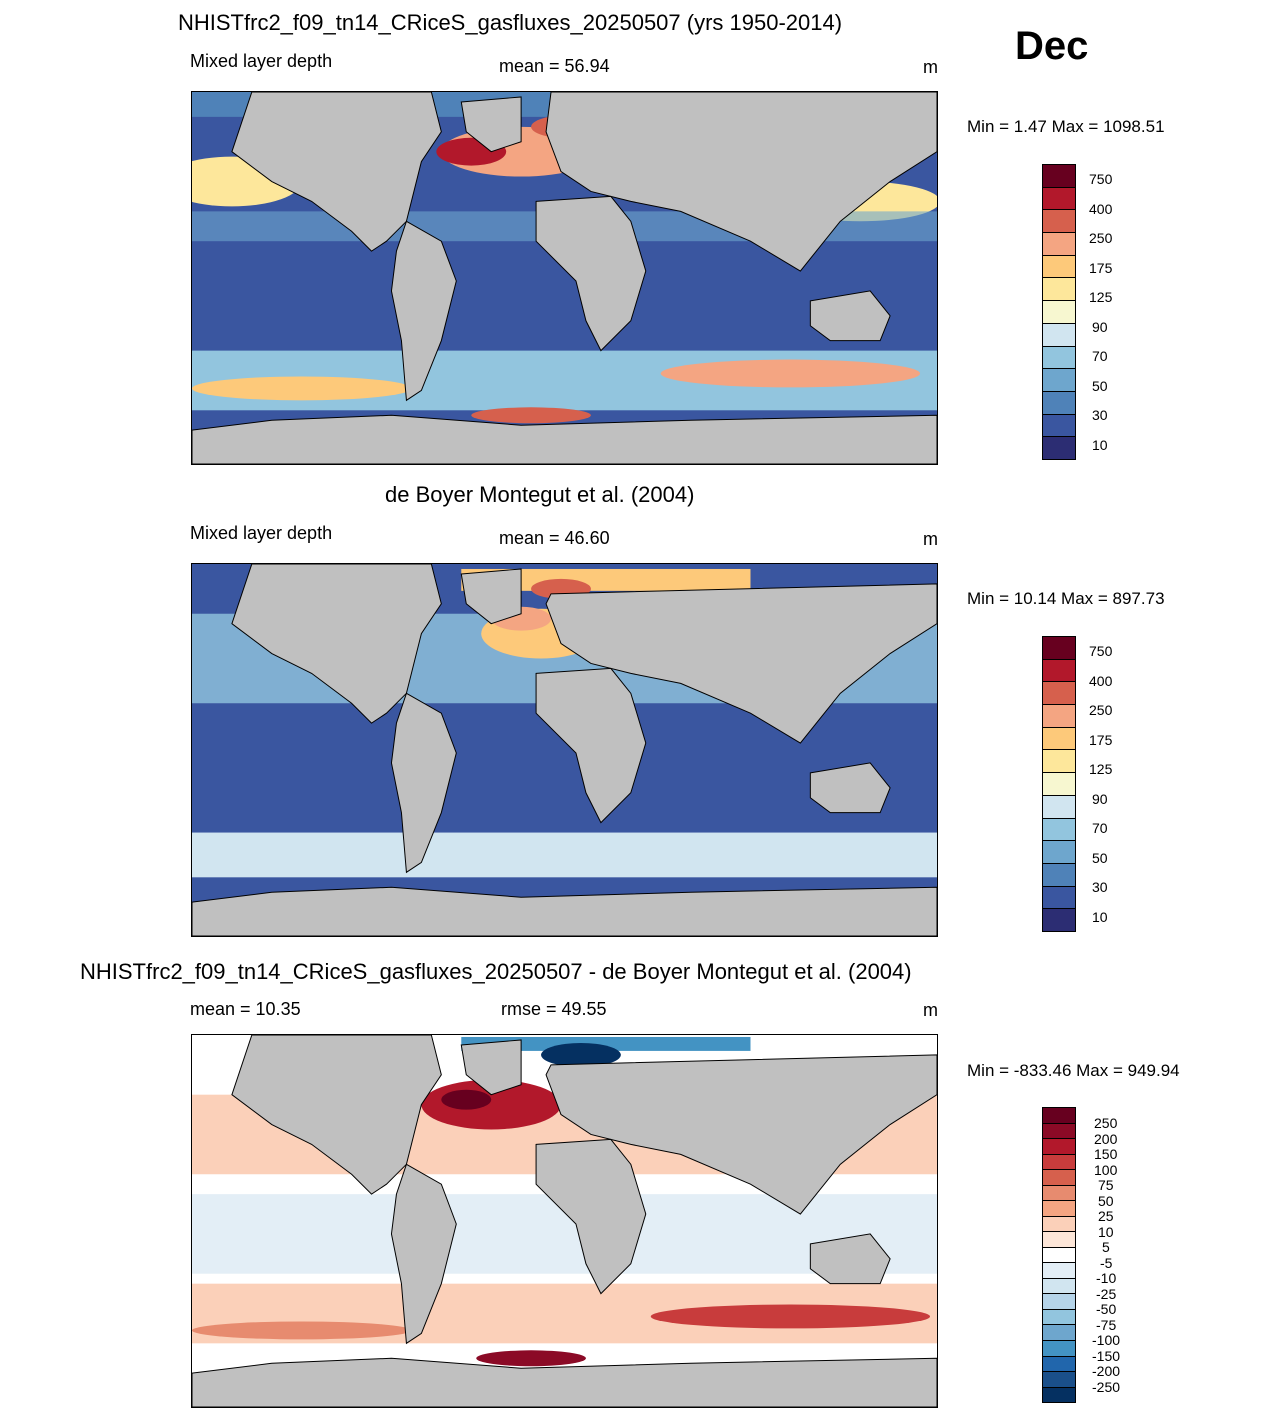  I want to click on panel-1-minmax-label: Min = 1.47 Max = 1098.51, so click(1066, 126).